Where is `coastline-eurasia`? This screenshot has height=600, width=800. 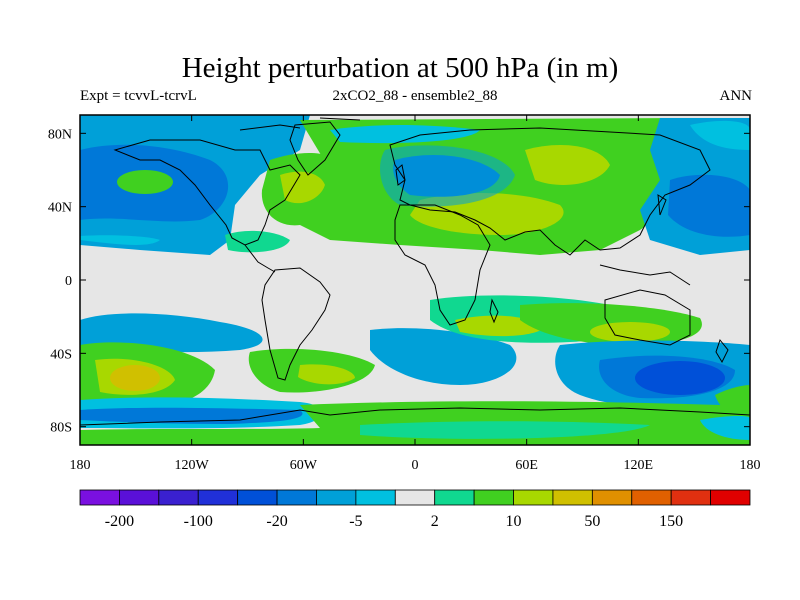
coastline-eurasia is located at coordinates (550, 191).